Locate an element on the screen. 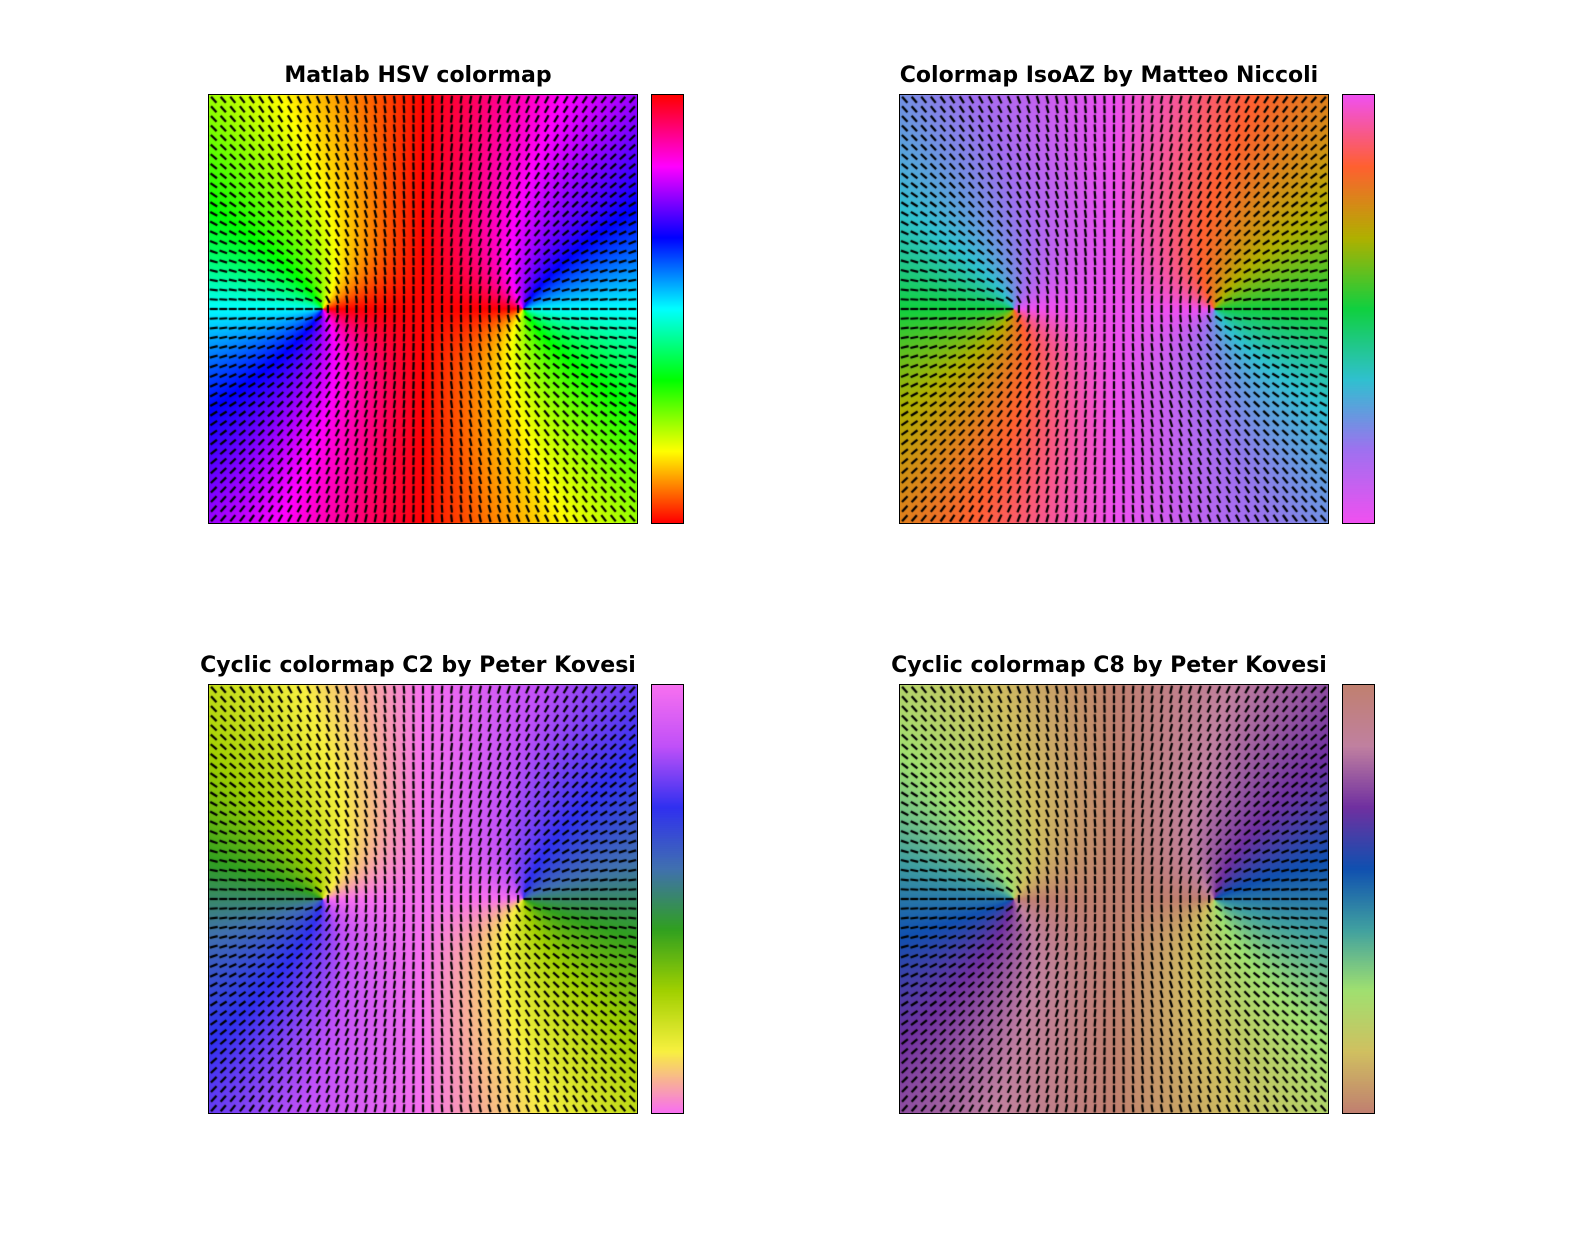 The width and height of the screenshot is (1585, 1260). panel-hsv: Matlab HSV colormap is located at coordinates (458, 298).